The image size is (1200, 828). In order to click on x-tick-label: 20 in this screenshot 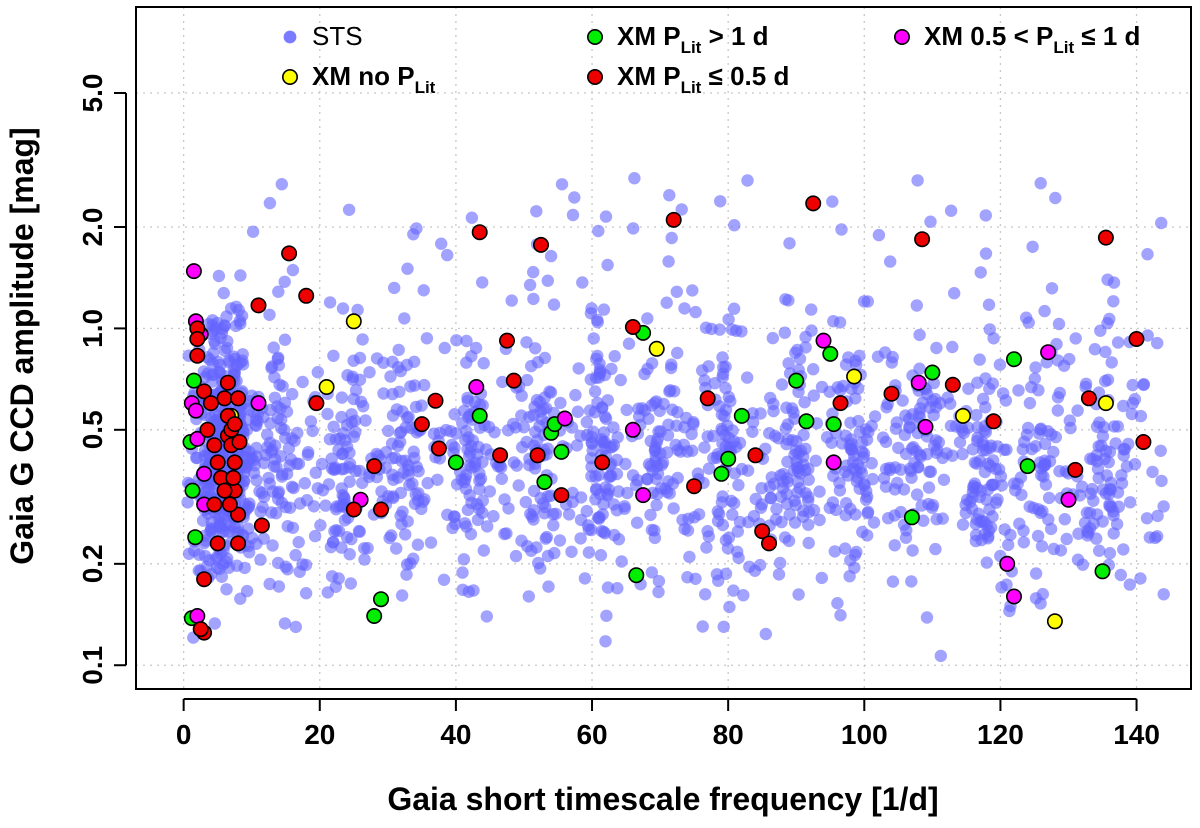, I will do `click(319, 734)`.